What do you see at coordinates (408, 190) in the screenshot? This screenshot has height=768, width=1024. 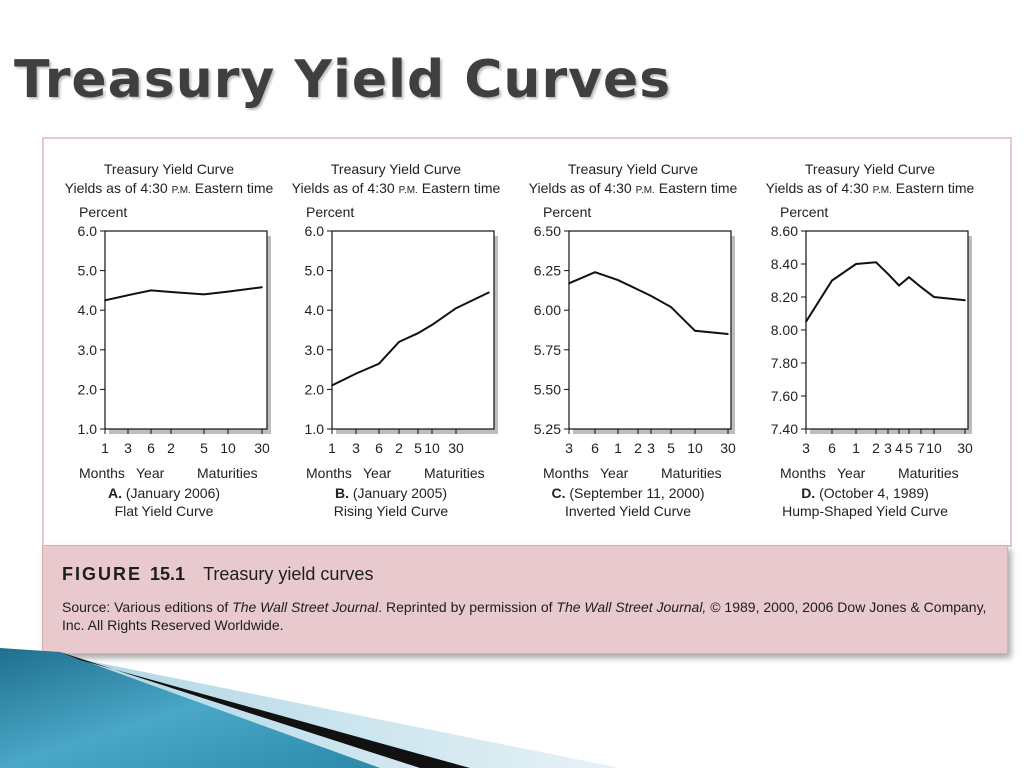 I see `chart-subtitle-pm: P.M.` at bounding box center [408, 190].